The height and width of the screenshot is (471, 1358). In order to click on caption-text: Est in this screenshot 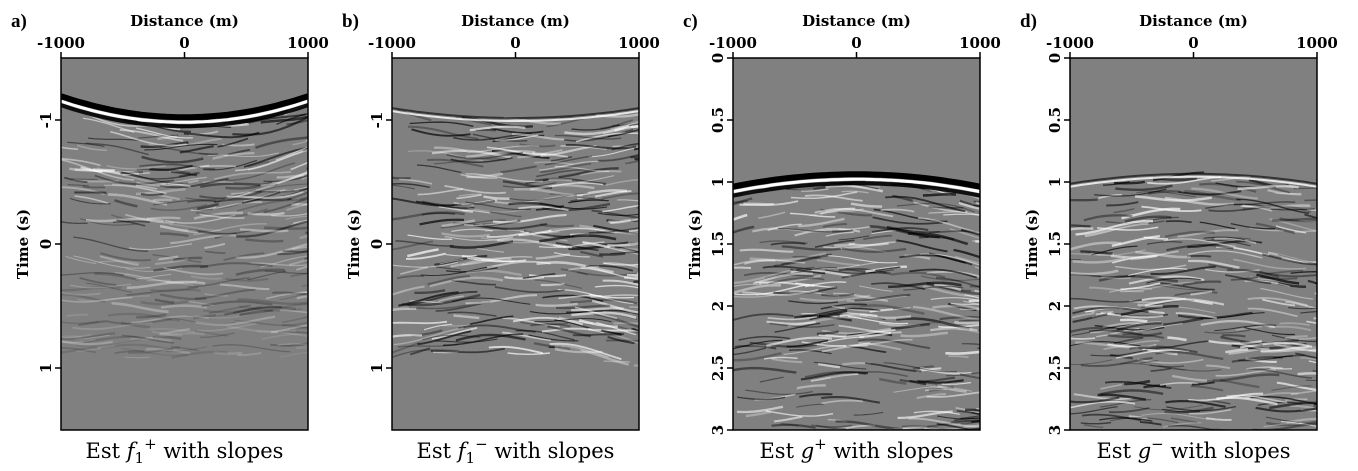, I will do `click(106, 451)`.